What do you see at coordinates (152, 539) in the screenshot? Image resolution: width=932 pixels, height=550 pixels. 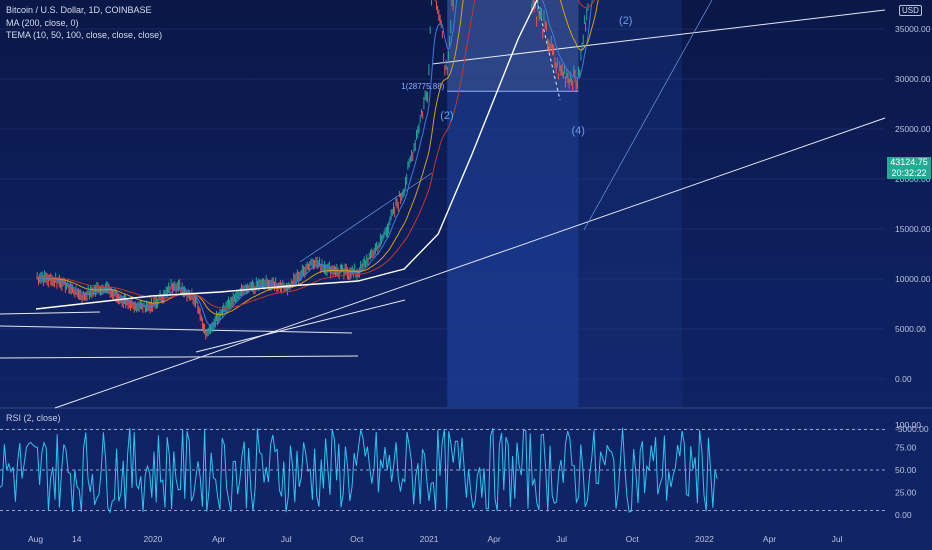 I see `time-tick-label: 2020` at bounding box center [152, 539].